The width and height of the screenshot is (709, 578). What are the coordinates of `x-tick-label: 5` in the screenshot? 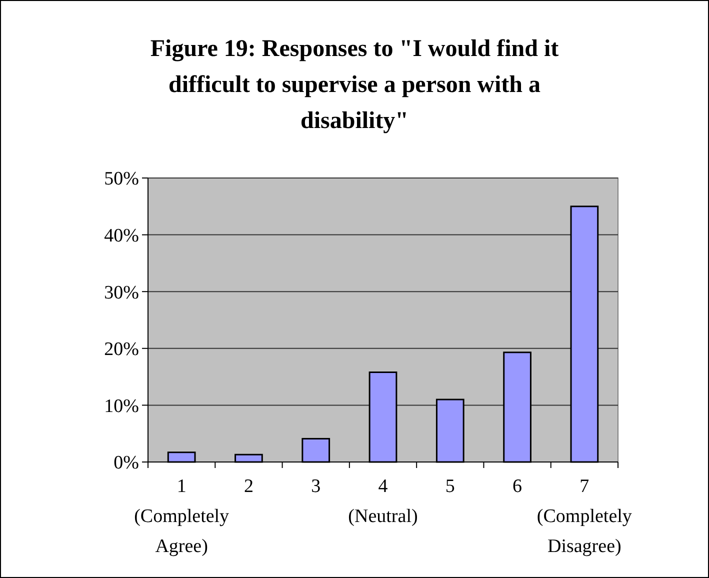 It's located at (450, 486).